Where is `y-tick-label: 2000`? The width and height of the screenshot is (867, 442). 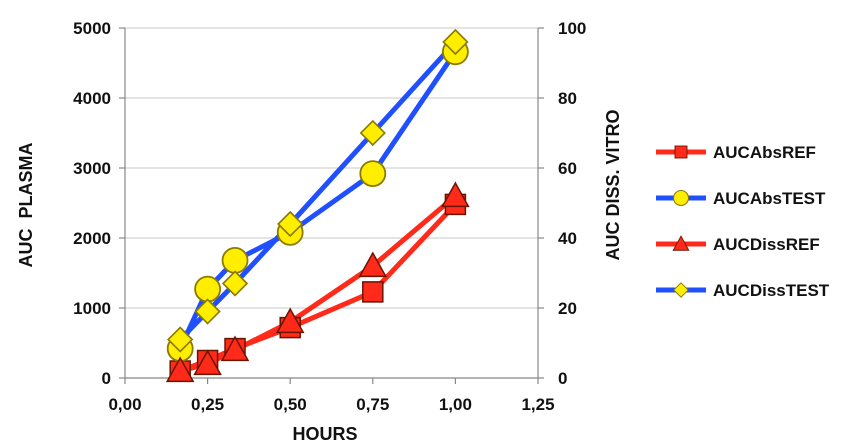
y-tick-label: 2000 is located at coordinates (92, 238).